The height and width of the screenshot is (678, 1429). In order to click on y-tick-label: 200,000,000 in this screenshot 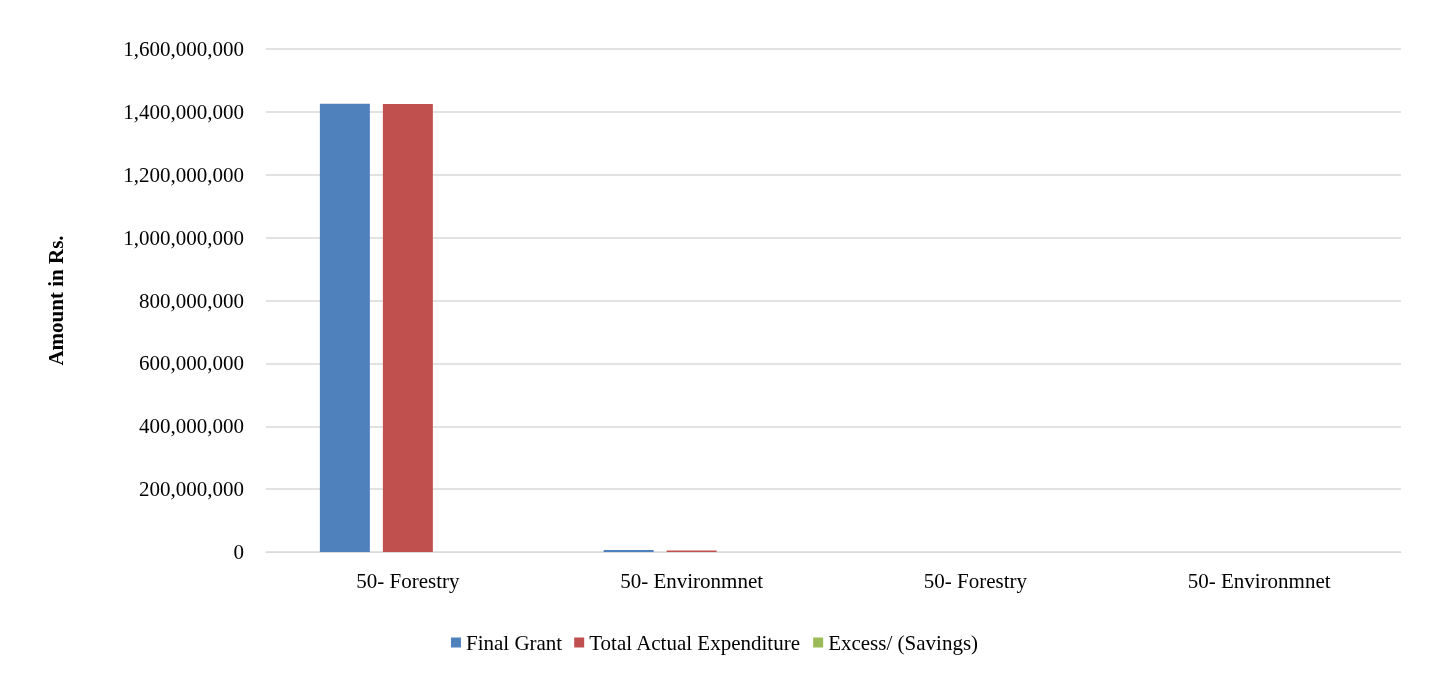, I will do `click(191, 489)`.